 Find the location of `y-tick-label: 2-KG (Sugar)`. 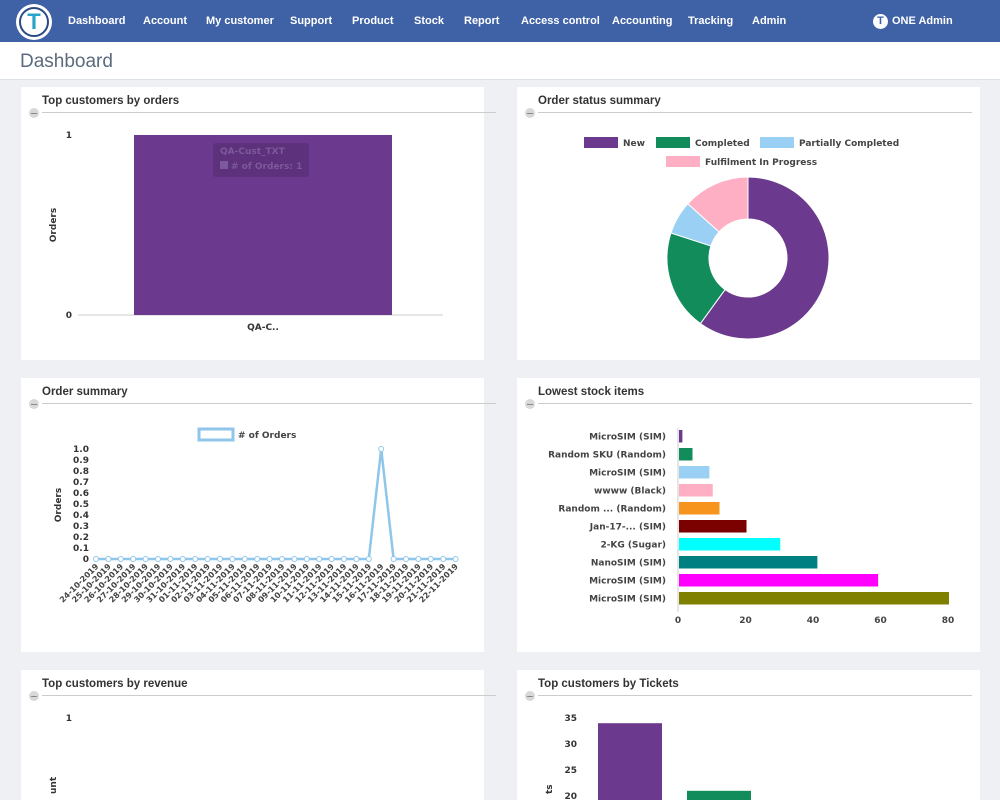

y-tick-label: 2-KG (Sugar) is located at coordinates (633, 546).